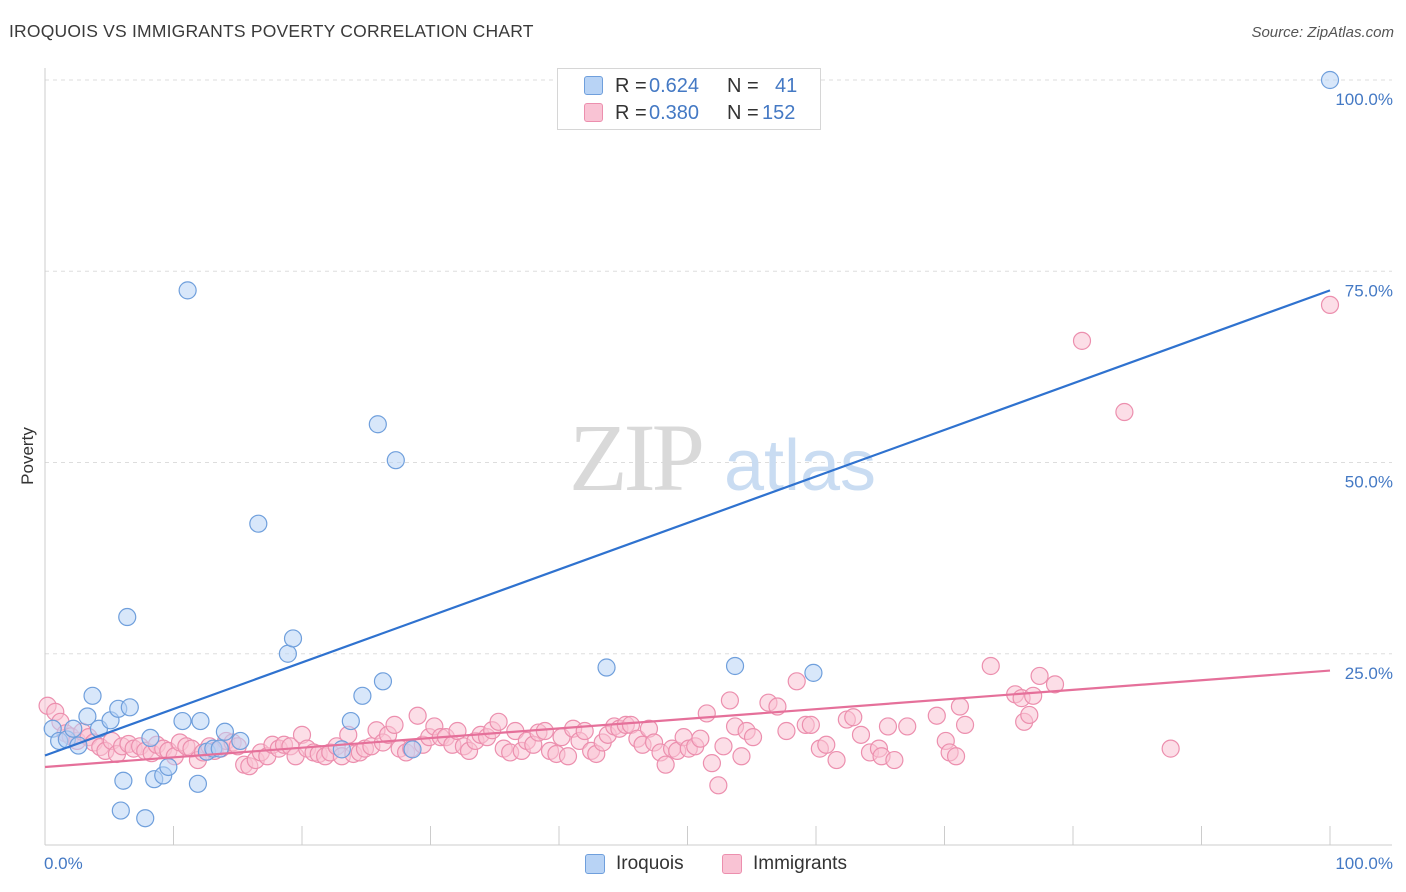  Describe the element at coordinates (687, 719) in the screenshot. I see `immigrants-trend-line` at that location.